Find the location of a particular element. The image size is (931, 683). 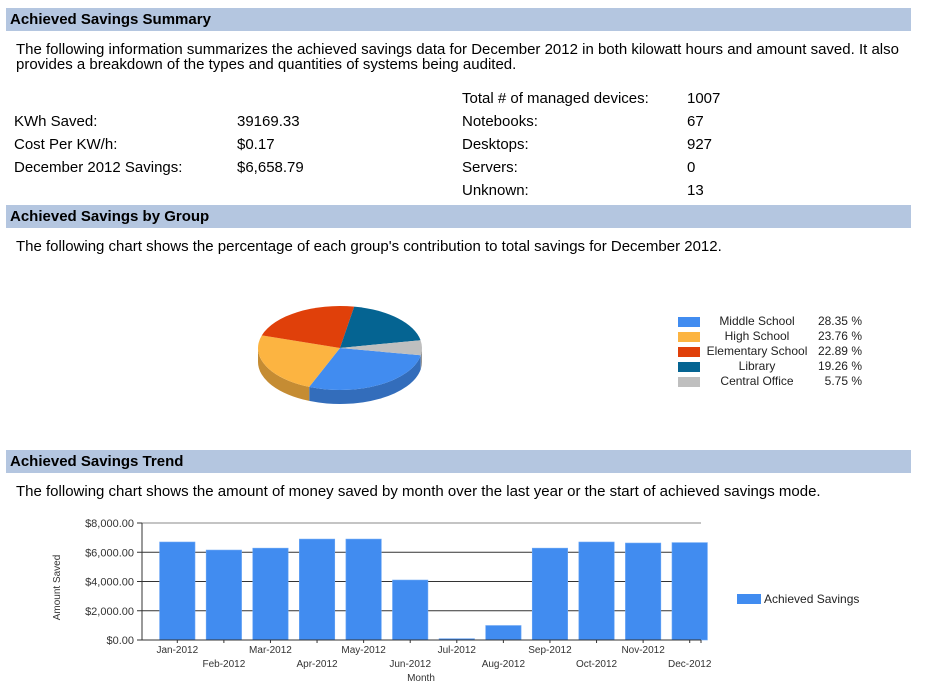

cost-per-kwh-value: $0.17 is located at coordinates (256, 144).